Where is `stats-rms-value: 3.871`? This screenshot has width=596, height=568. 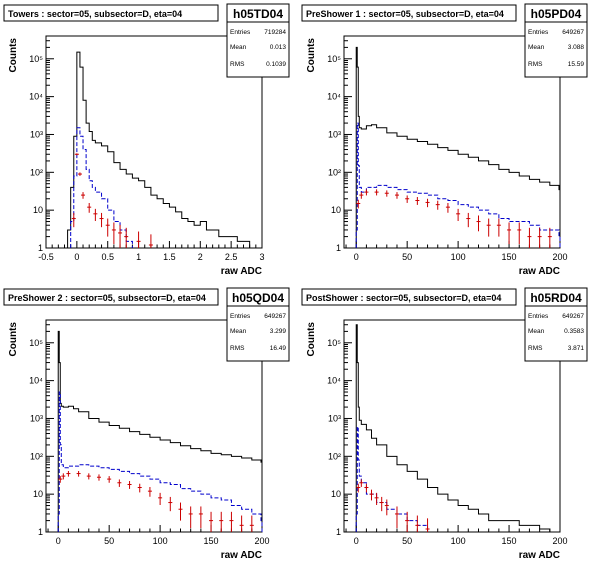
stats-rms-value: 3.871 is located at coordinates (576, 348).